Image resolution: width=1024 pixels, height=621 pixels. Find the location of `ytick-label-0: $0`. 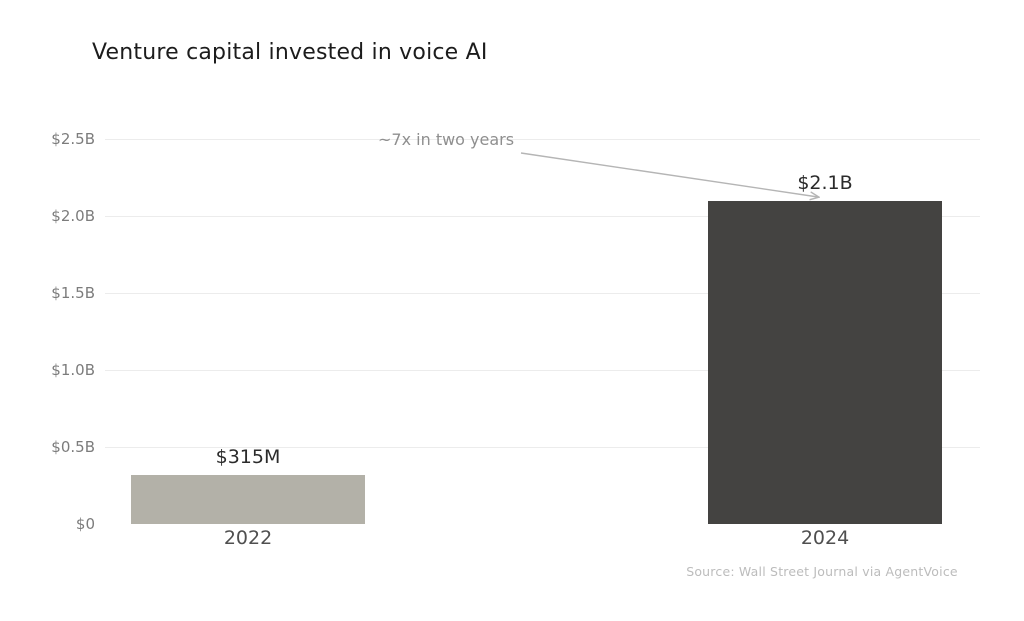

ytick-label-0: $0 is located at coordinates (85, 524).